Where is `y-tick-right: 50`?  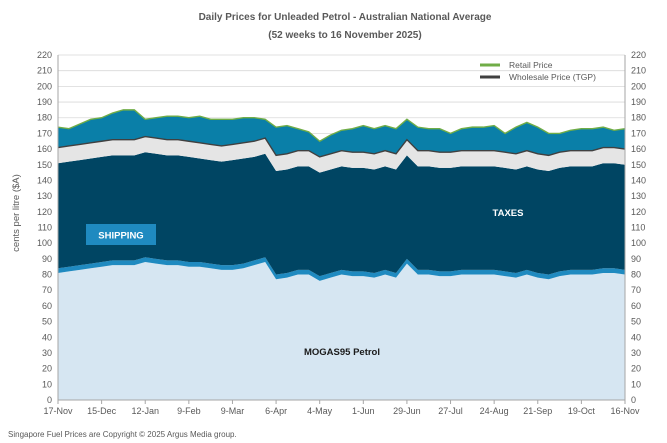
y-tick-right: 50 is located at coordinates (636, 322).